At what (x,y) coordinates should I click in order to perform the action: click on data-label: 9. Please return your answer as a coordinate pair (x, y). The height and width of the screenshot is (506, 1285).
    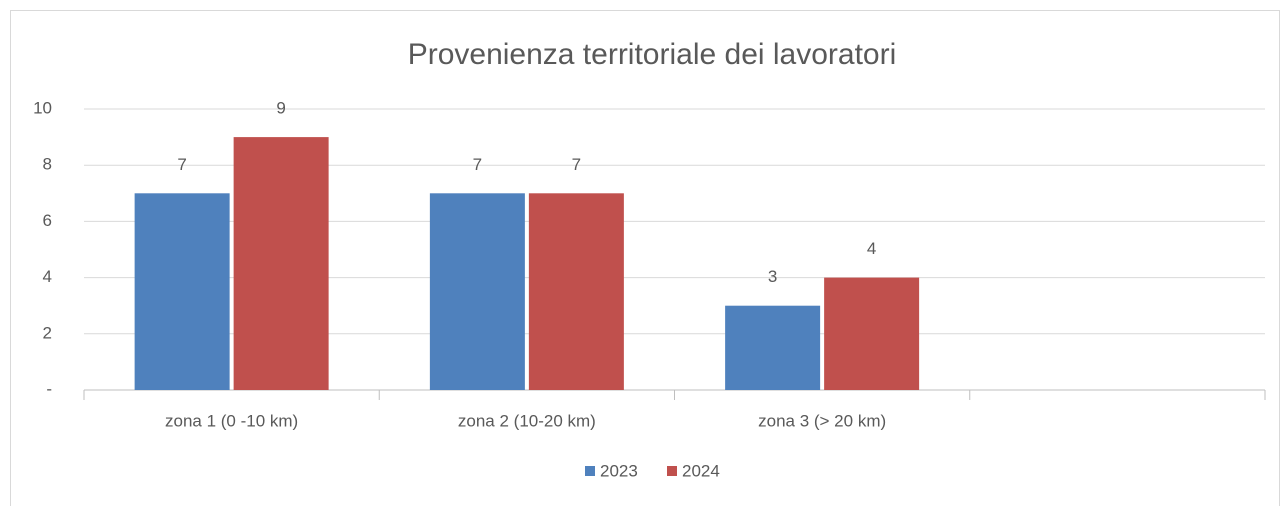
    Looking at the image, I should click on (280, 108).